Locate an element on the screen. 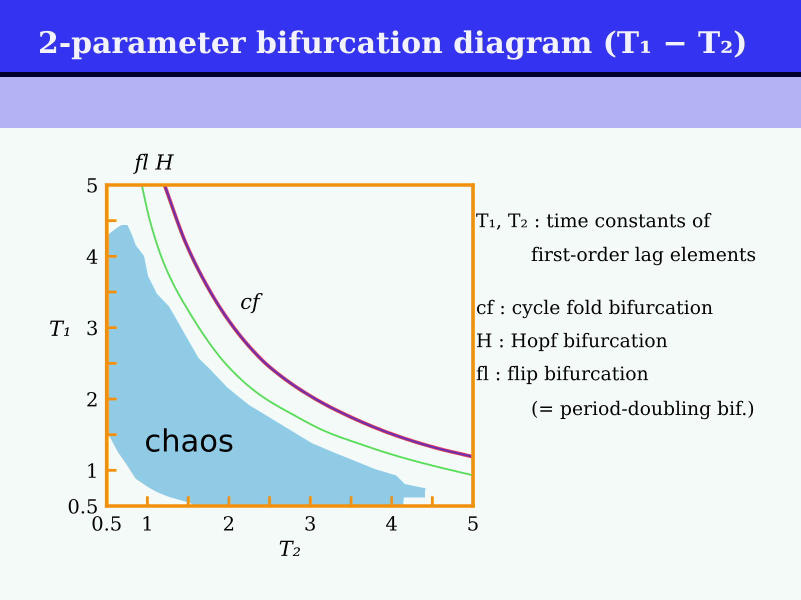 This screenshot has width=801, height=600. text: first-order lag elements is located at coordinates (644, 256).